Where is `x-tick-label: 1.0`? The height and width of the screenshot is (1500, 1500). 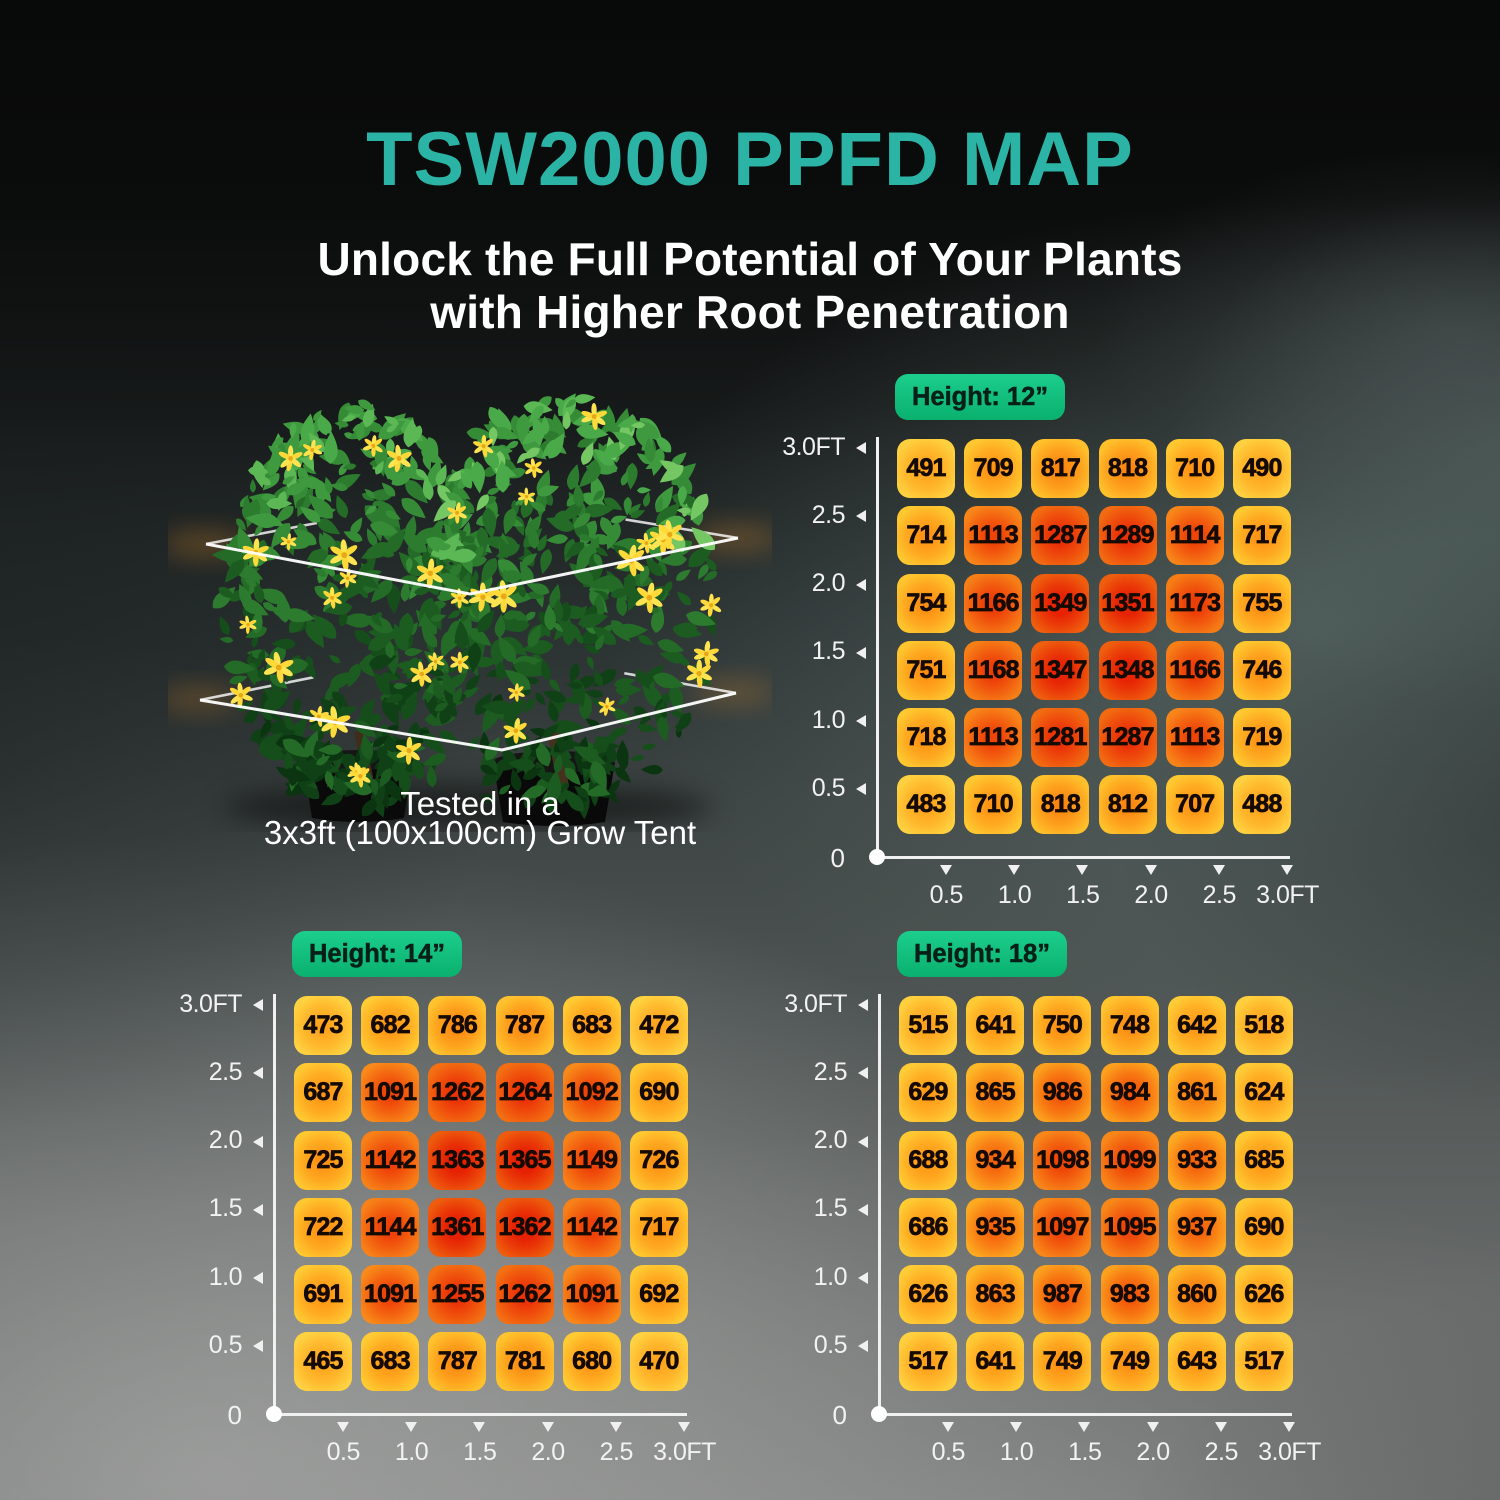
x-tick-label: 1.0 is located at coordinates (1014, 895).